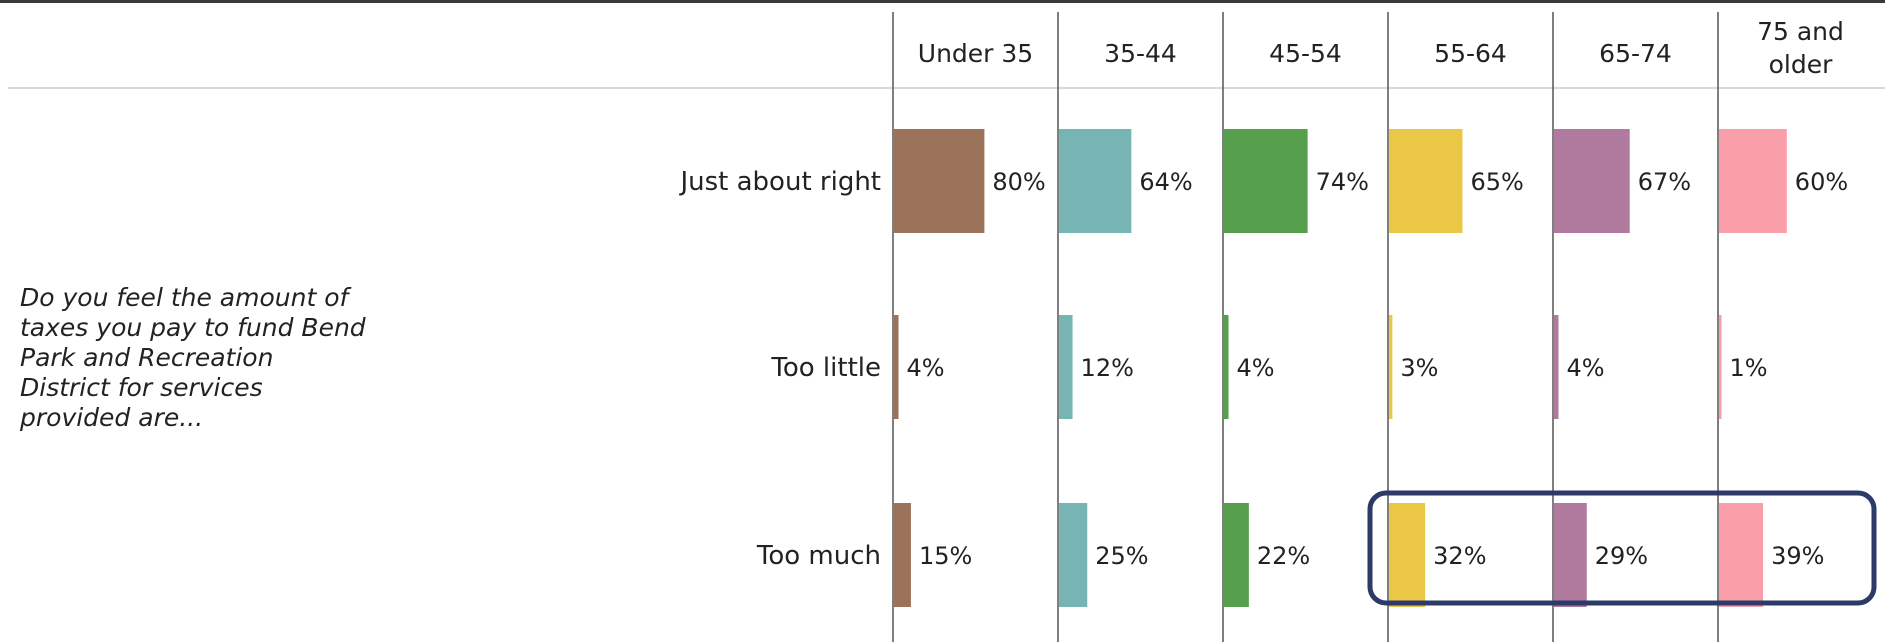  I want to click on bar-35-44-too-little, so click(1066, 367).